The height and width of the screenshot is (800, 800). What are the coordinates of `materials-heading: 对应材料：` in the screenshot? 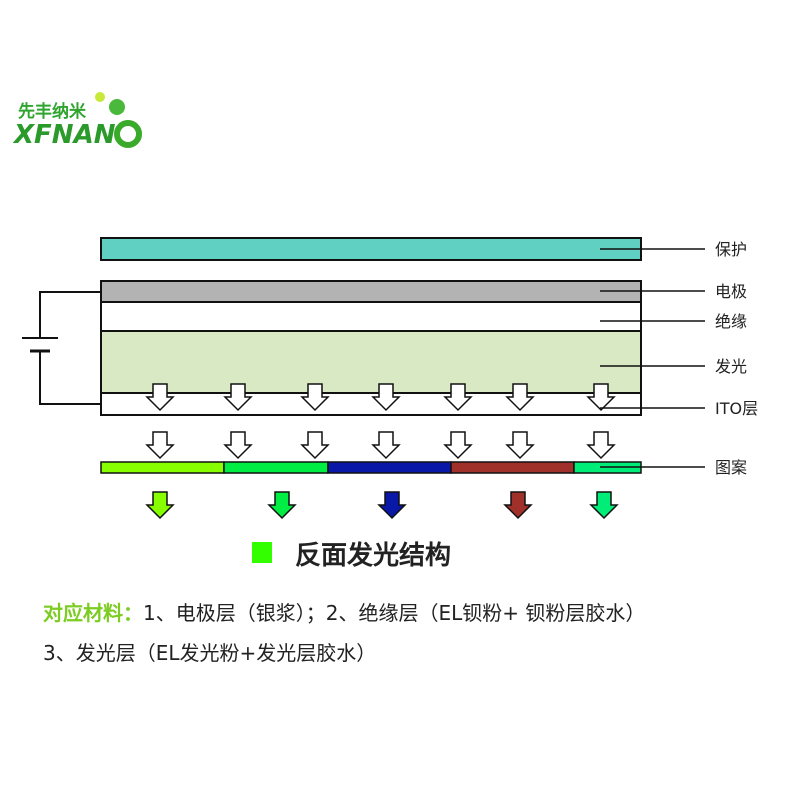 It's located at (93, 613).